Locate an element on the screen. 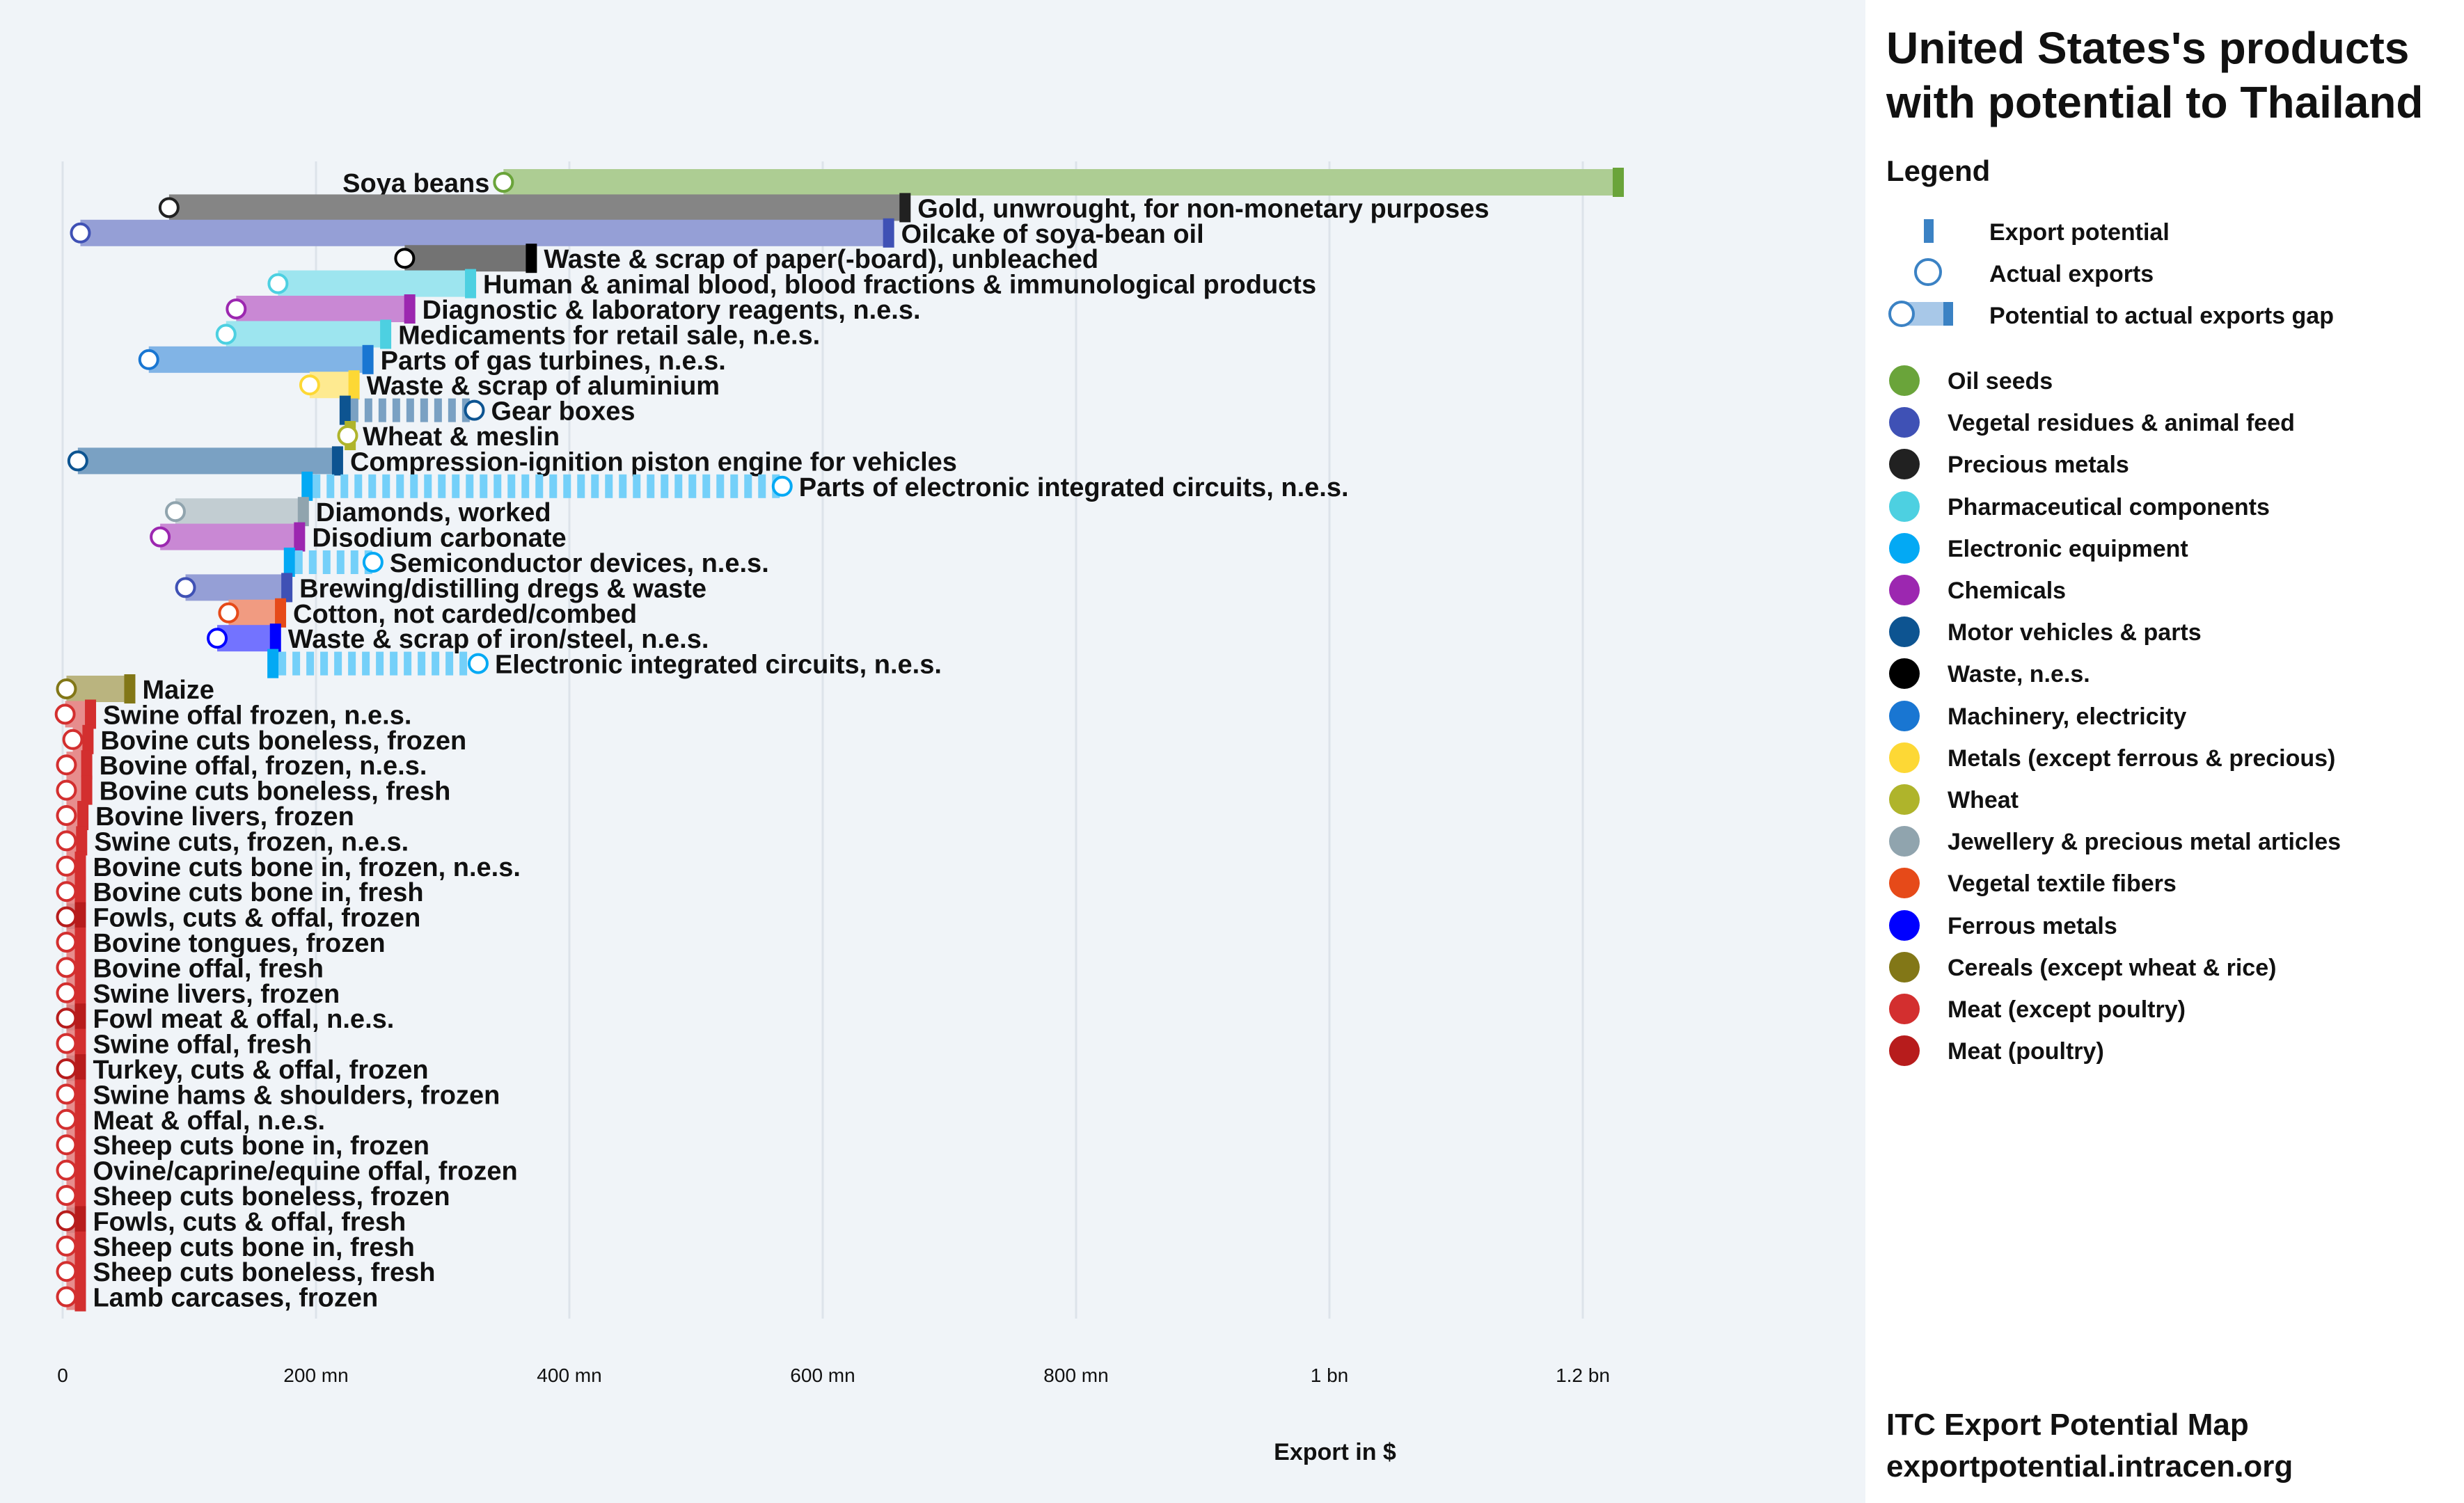 The width and height of the screenshot is (2464, 1503). product-row: Meat & offal, n.e.s. is located at coordinates (190, 1120).